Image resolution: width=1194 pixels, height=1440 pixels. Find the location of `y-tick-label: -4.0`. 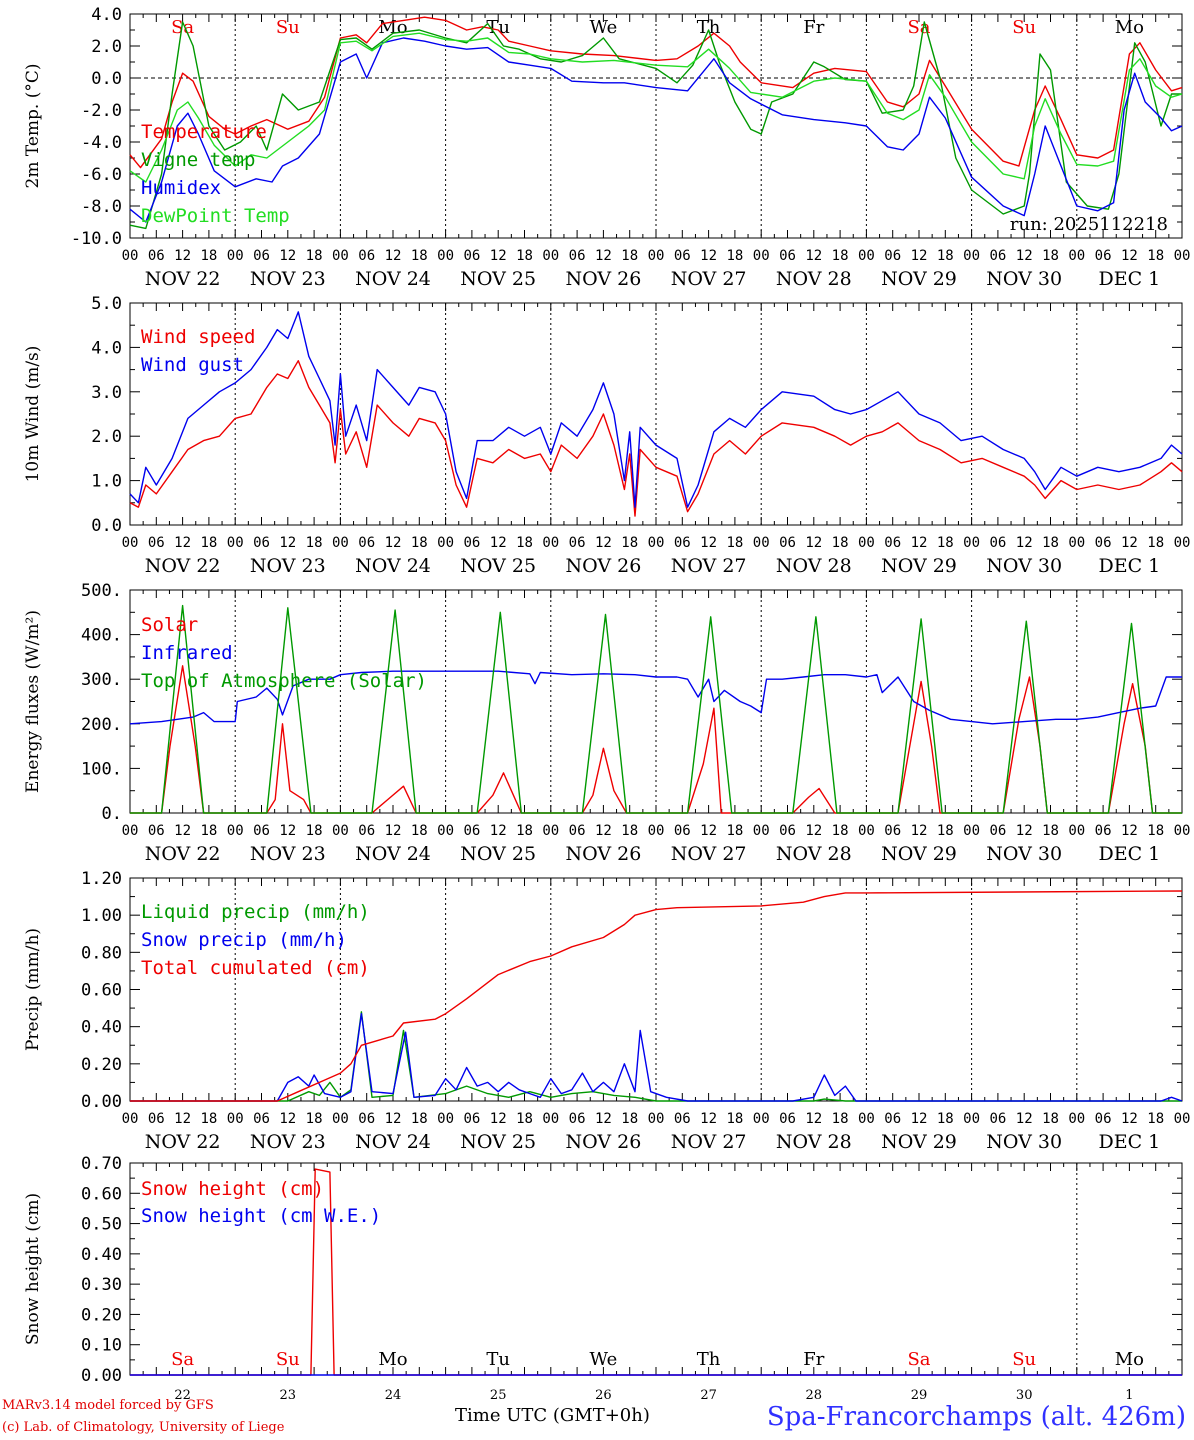

y-tick-label: -4.0 is located at coordinates (101, 143).